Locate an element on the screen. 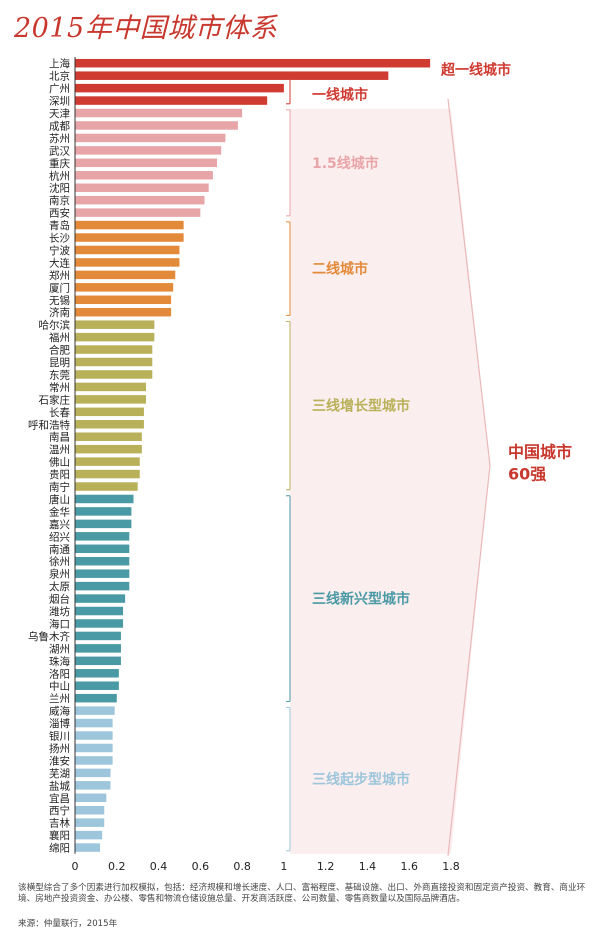 The image size is (606, 943). category-label: 合肥 is located at coordinates (59, 350).